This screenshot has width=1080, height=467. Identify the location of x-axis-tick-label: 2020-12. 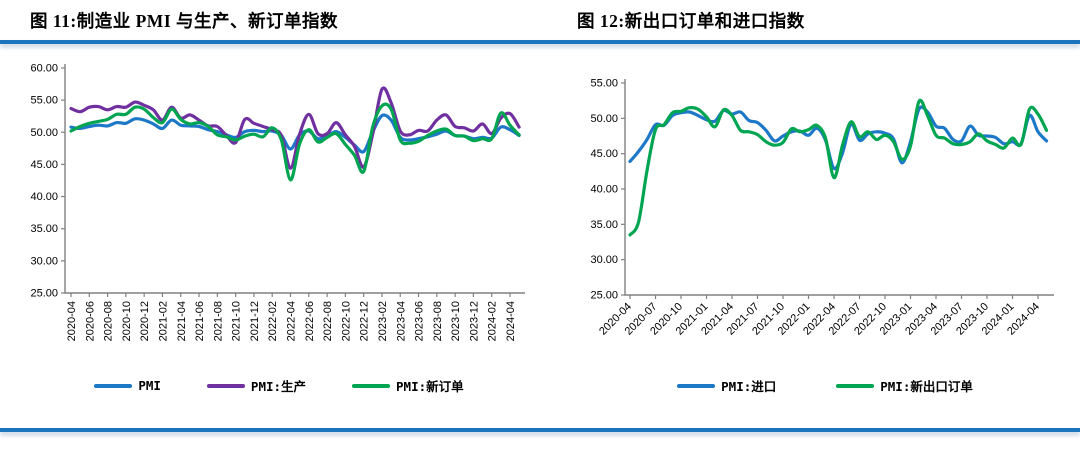
(145, 321).